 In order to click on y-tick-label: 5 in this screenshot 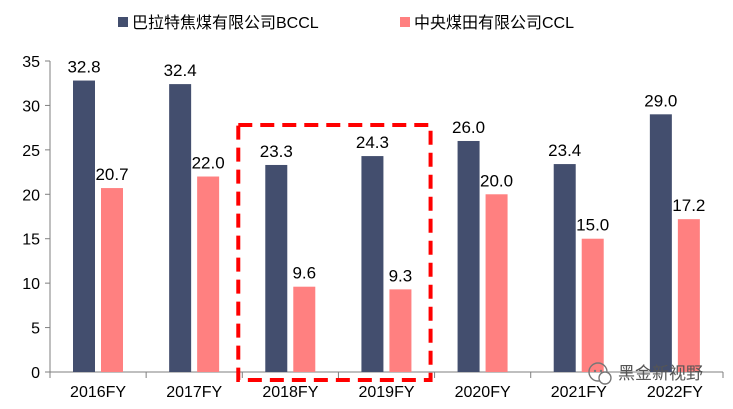, I will do `click(35, 329)`.